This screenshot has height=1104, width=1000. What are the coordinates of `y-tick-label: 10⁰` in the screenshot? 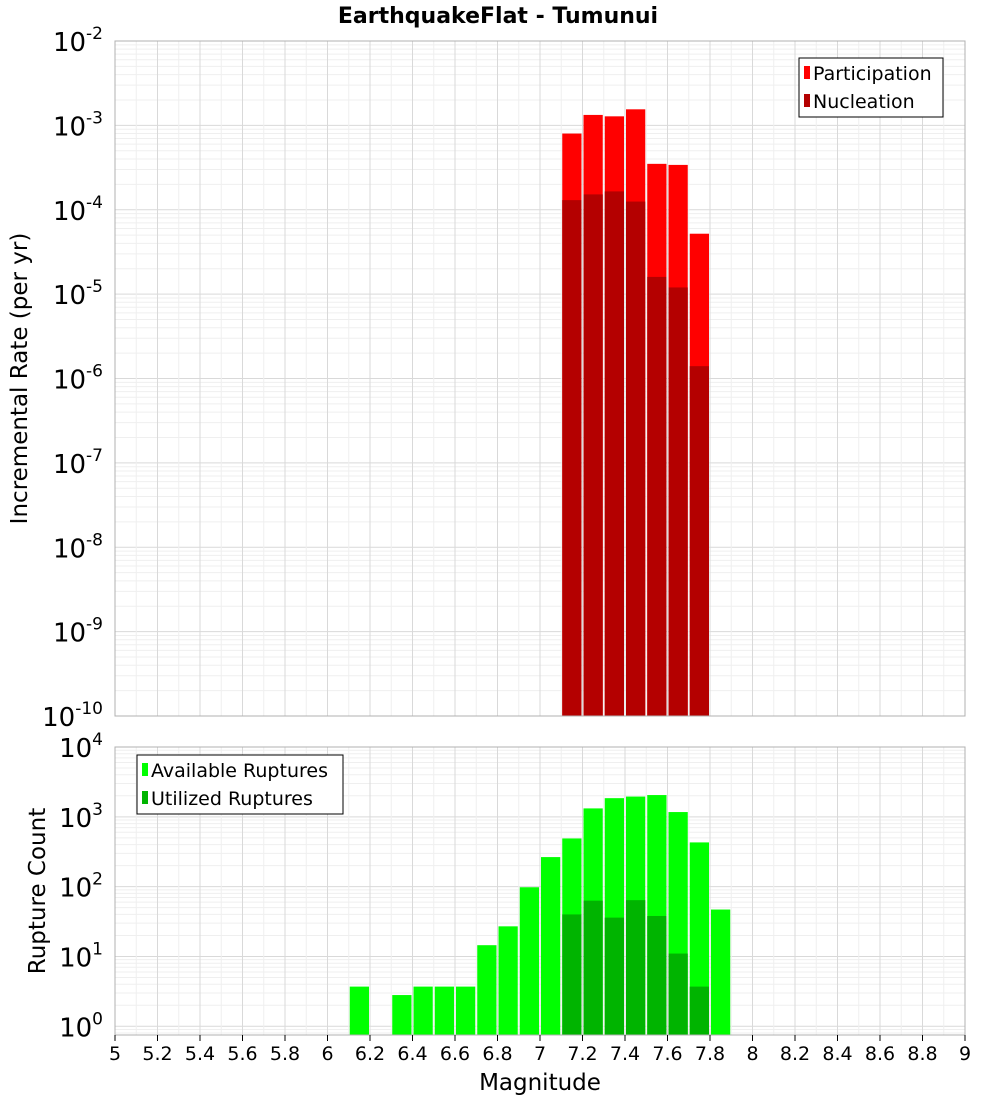 It's located at (81, 1026).